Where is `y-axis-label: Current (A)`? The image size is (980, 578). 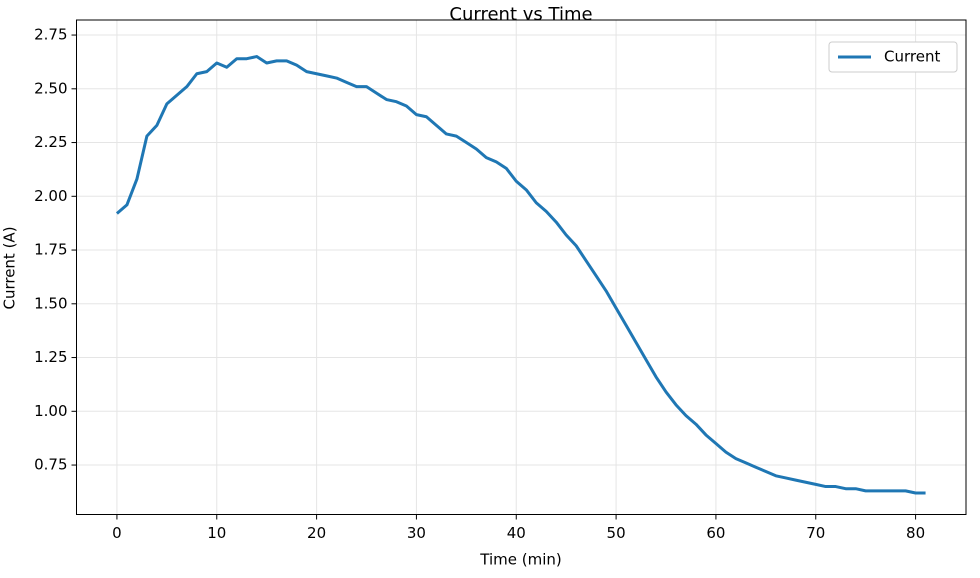 y-axis-label: Current (A) is located at coordinates (10, 267).